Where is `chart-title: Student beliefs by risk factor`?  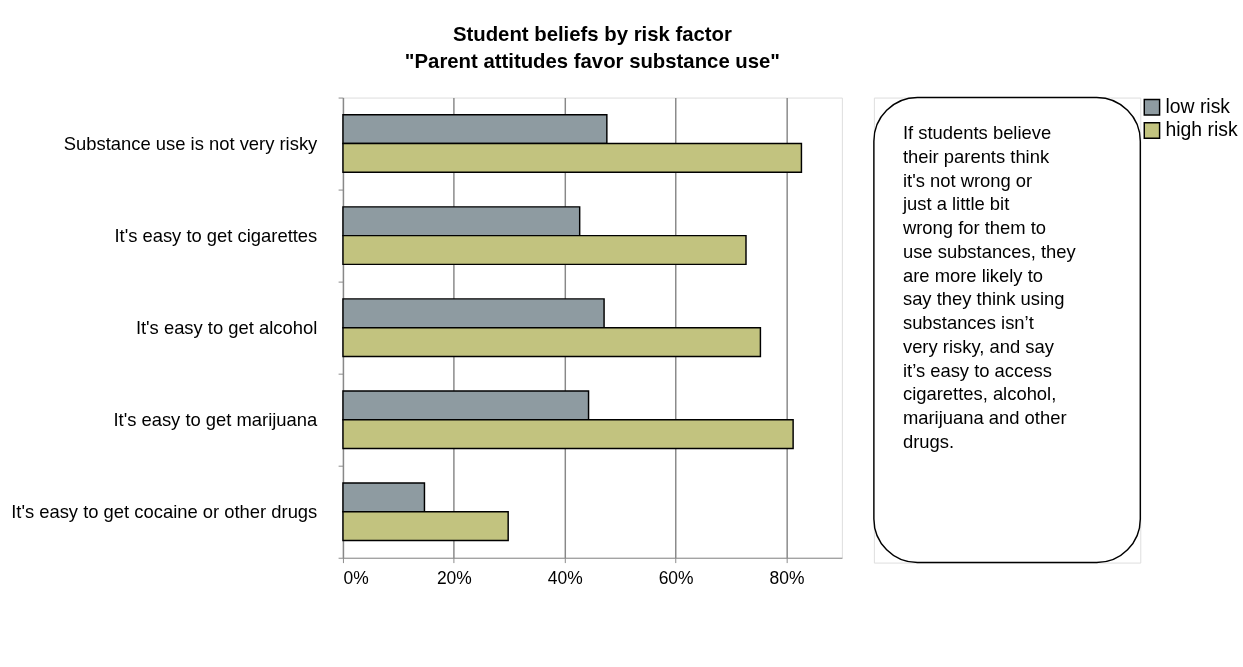
chart-title: Student beliefs by risk factor is located at coordinates (592, 34).